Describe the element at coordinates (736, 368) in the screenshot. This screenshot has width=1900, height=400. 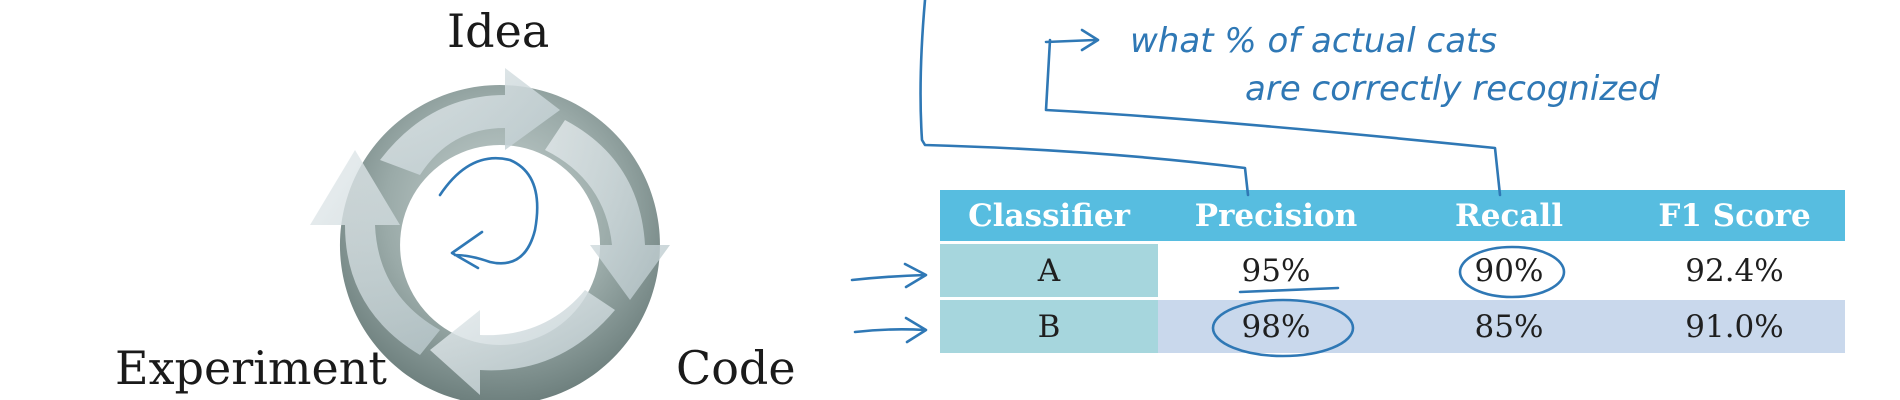
I see `cycle-label-code: Code` at that location.